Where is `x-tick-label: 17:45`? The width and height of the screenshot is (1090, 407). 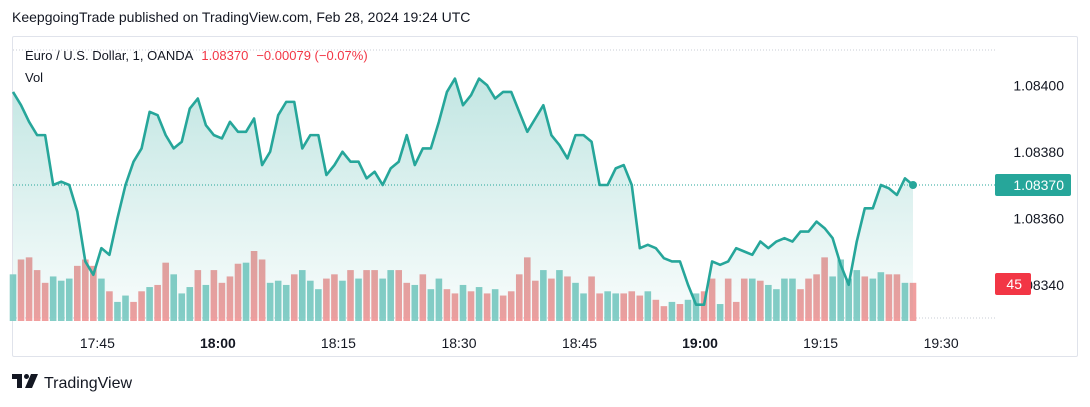 x-tick-label: 17:45 is located at coordinates (97, 343).